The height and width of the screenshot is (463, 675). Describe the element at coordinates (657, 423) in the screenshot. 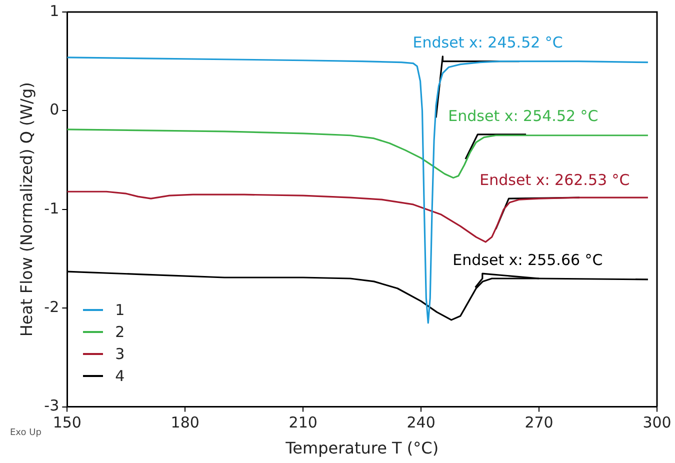

I see `x-tick-label: 300` at that location.